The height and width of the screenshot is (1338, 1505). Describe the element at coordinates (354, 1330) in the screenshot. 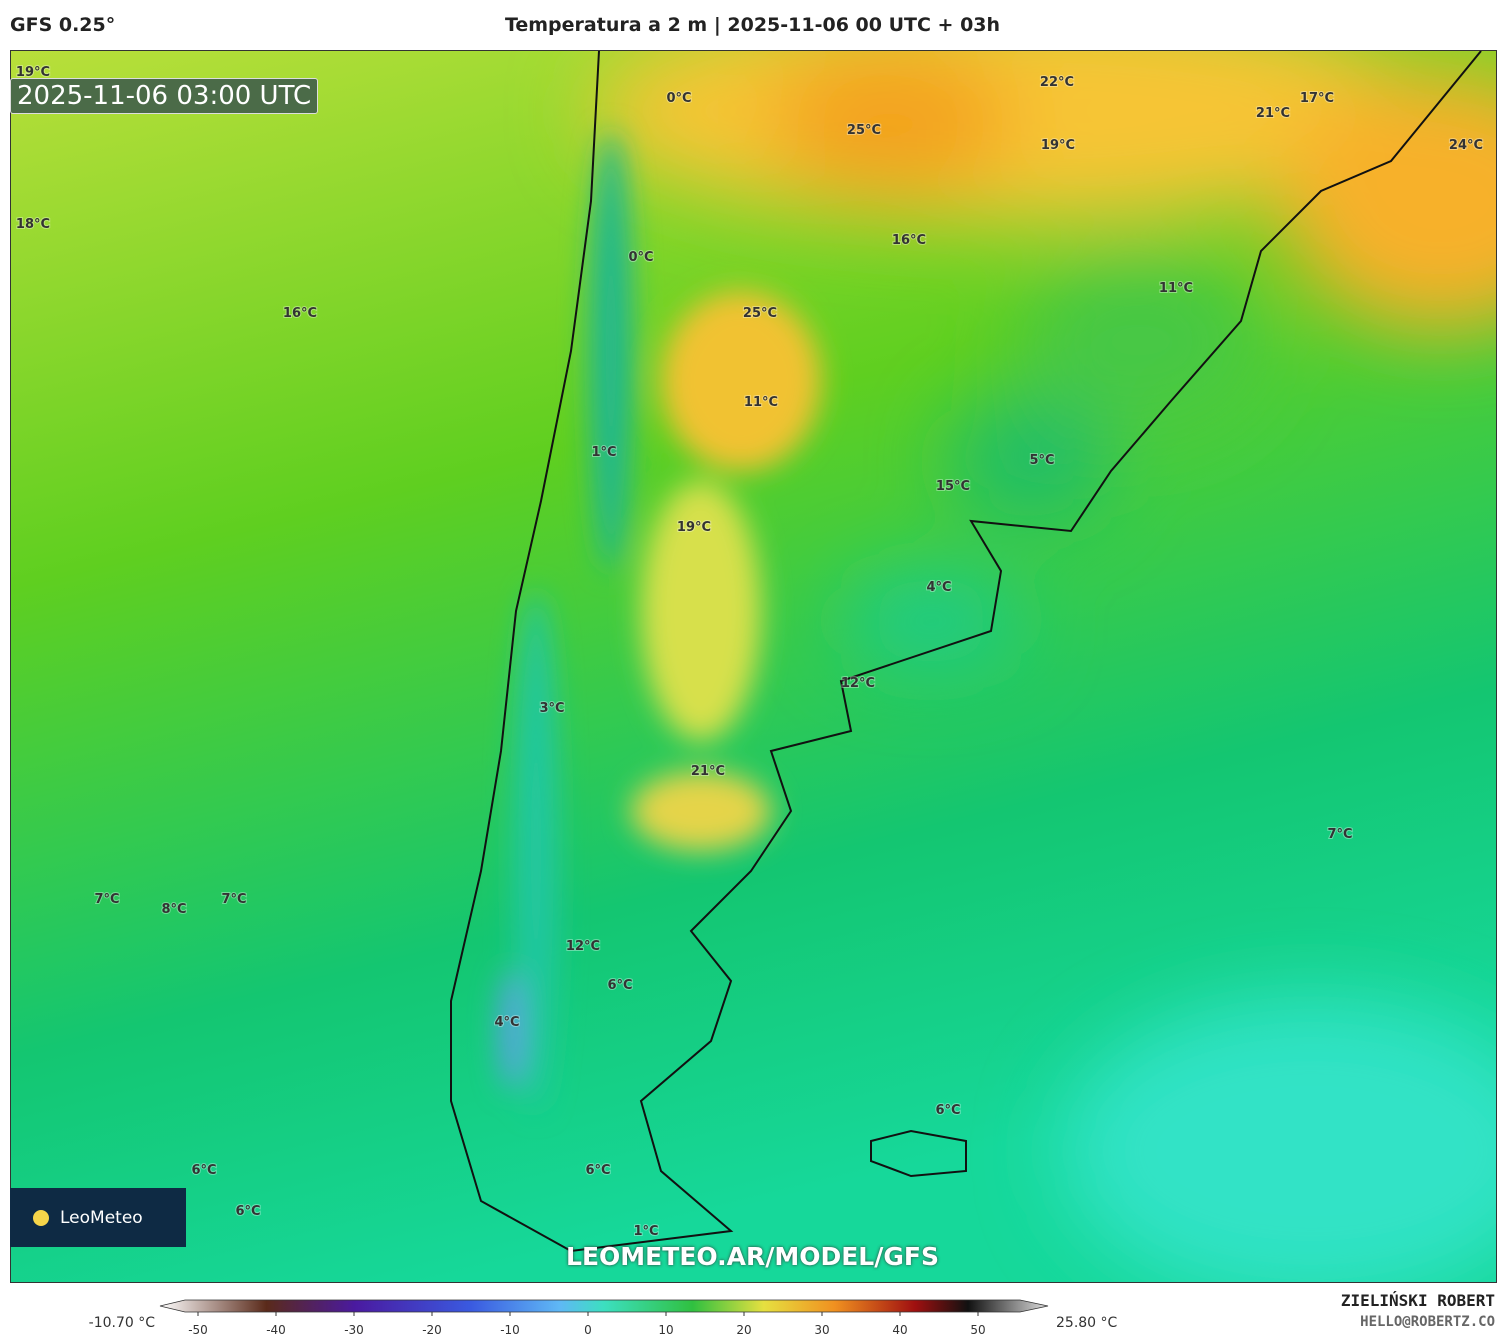

I see `colorbar-tick-label: -30` at that location.